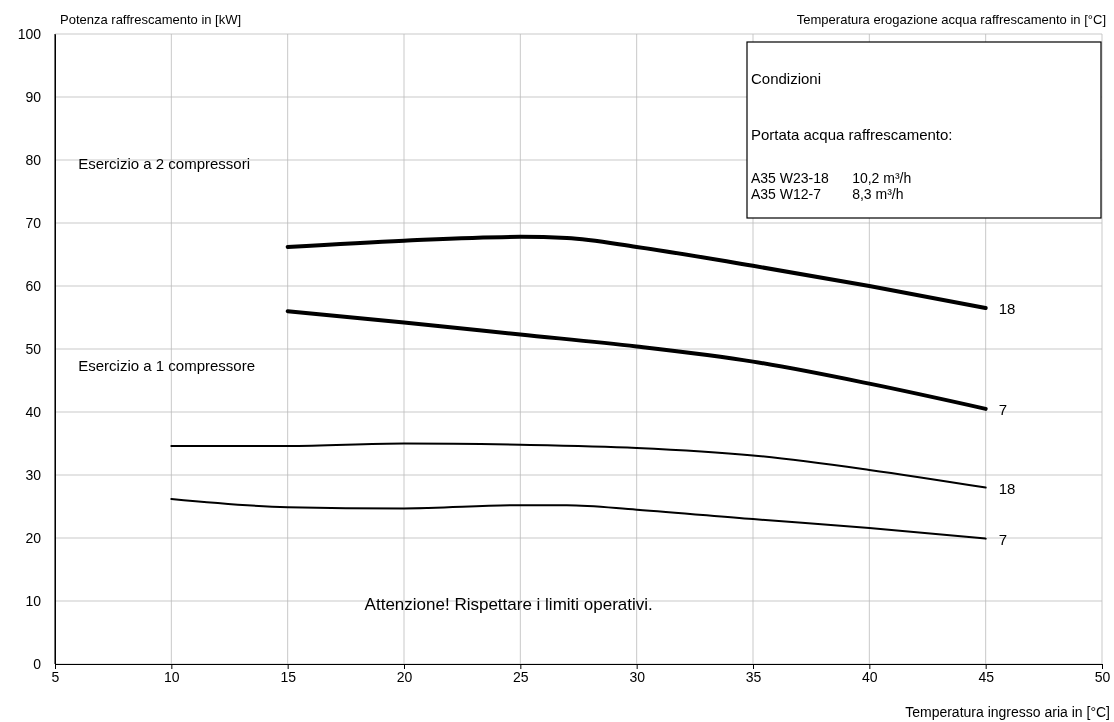 The height and width of the screenshot is (722, 1114). I want to click on y-tick-label: 40, so click(33, 411).